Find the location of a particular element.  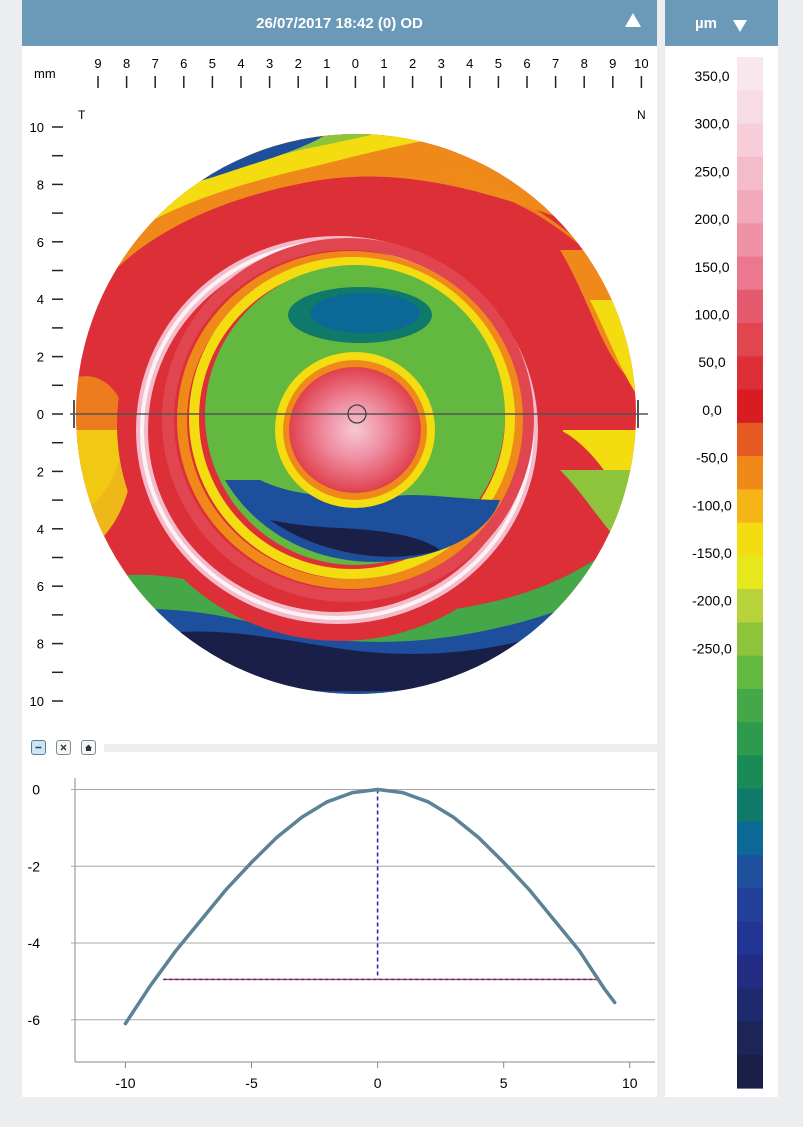

scale-label: -250,0 is located at coordinates (712, 648).